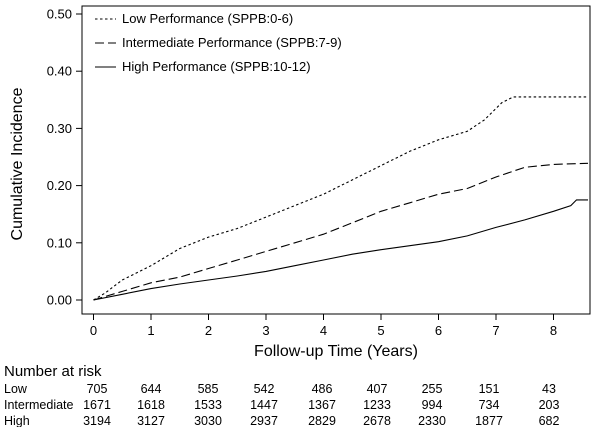 The height and width of the screenshot is (427, 600). What do you see at coordinates (489, 420) in the screenshot?
I see `risk-cell-value: 1877` at bounding box center [489, 420].